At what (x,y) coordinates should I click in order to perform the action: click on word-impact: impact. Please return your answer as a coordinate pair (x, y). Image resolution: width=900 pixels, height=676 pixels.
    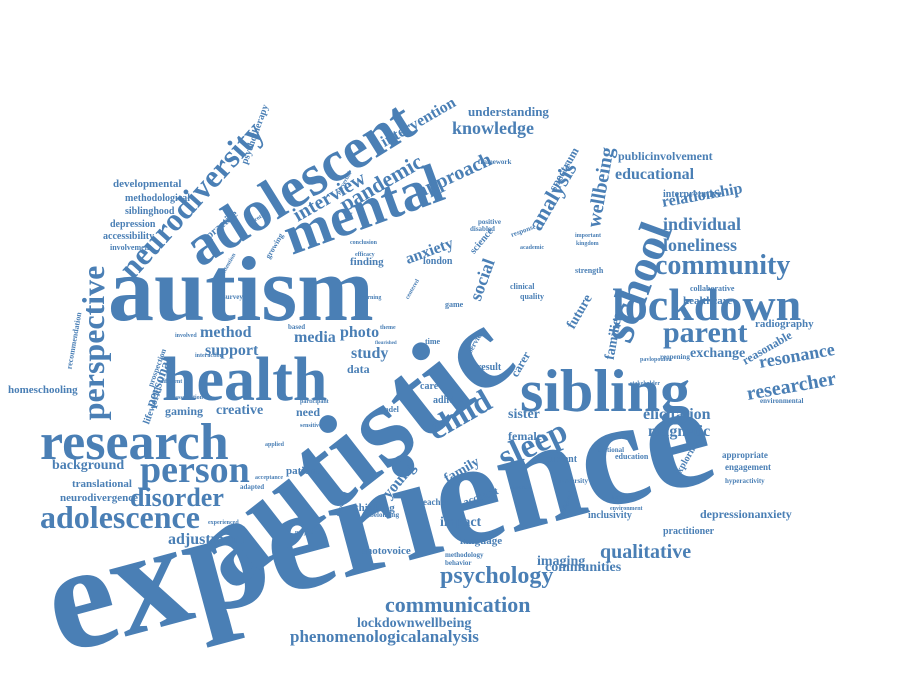
    Looking at the image, I should click on (461, 522).